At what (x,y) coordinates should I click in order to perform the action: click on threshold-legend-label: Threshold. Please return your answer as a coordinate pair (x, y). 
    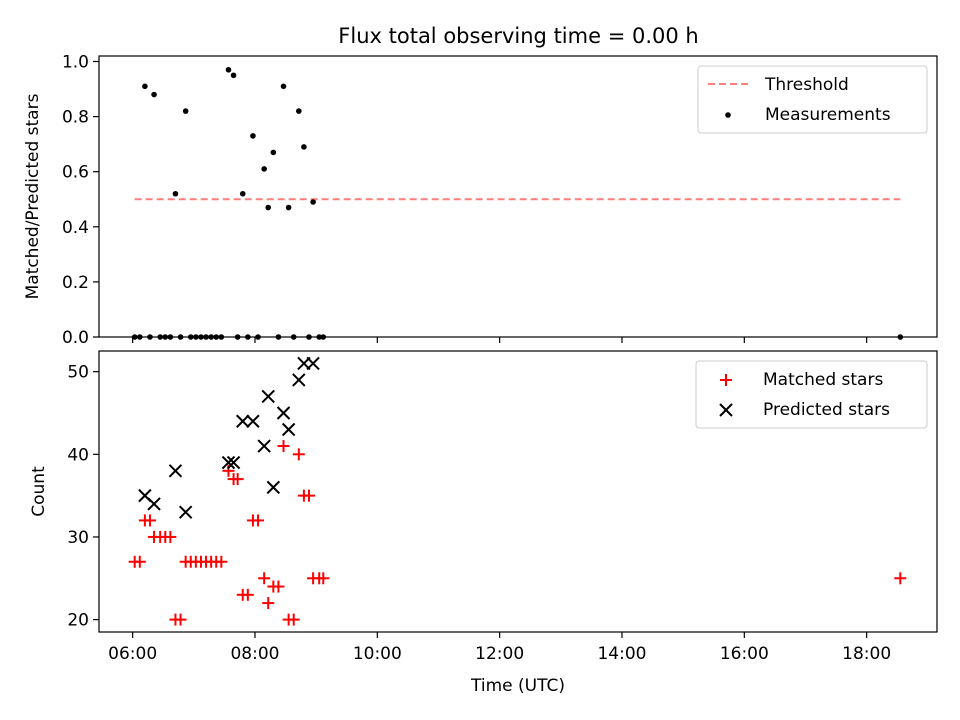
    Looking at the image, I should click on (806, 85).